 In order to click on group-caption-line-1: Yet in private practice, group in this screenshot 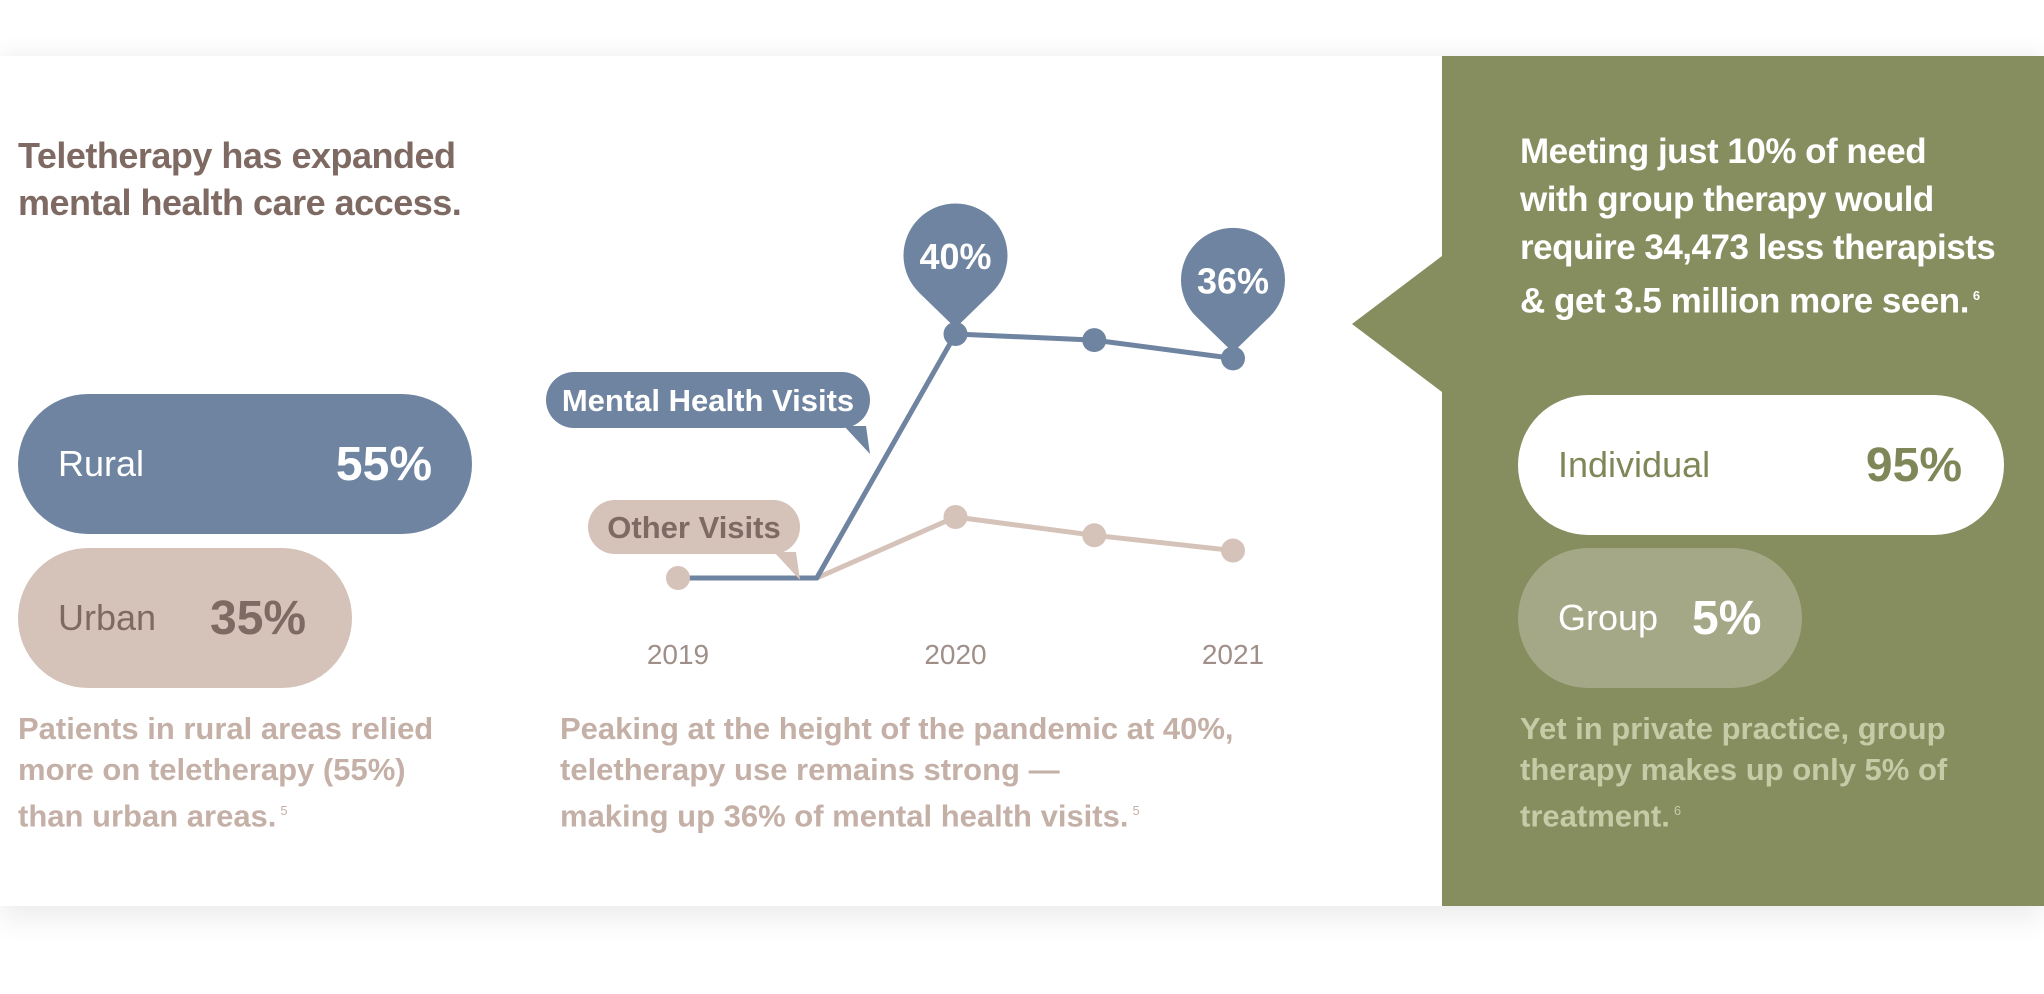, I will do `click(1733, 728)`.